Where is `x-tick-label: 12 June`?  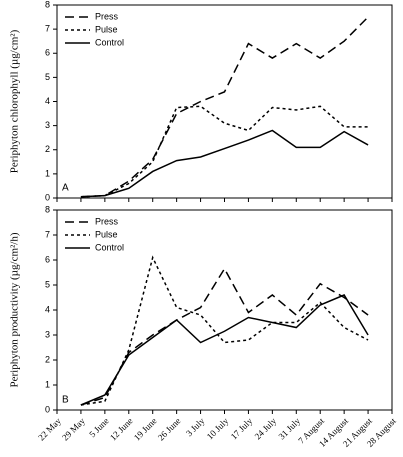 x-tick-label: 12 June is located at coordinates (121, 429).